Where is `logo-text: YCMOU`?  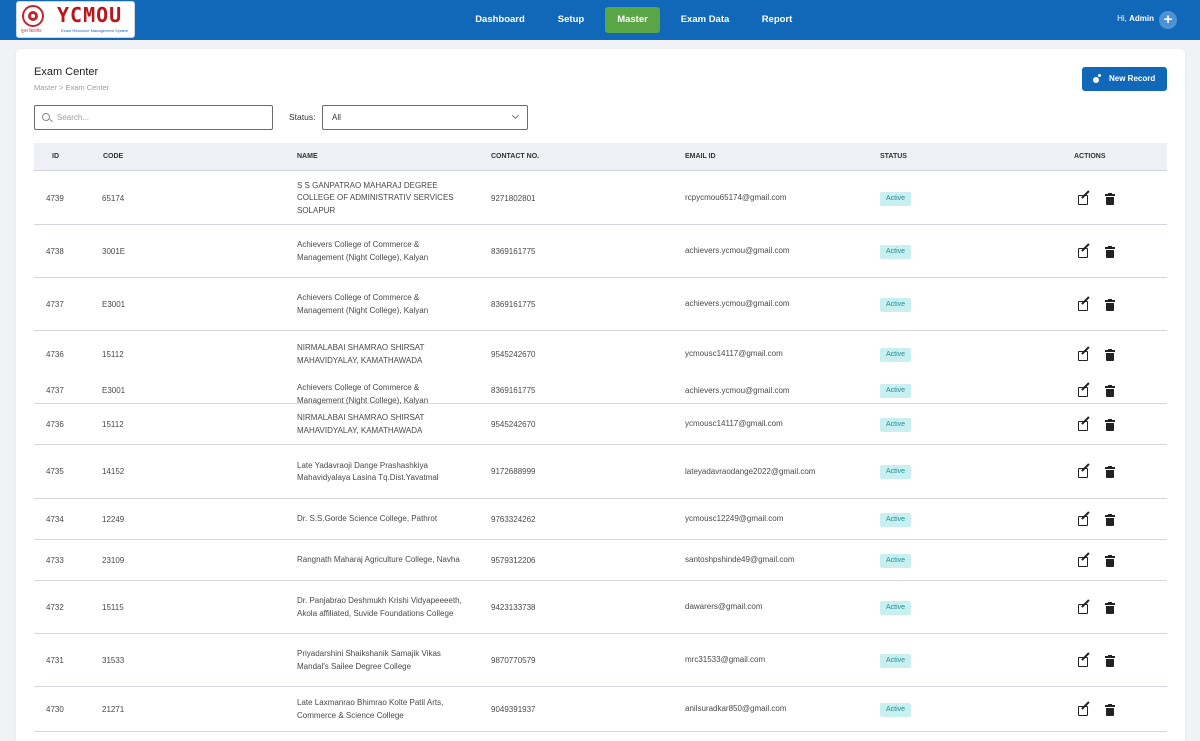 logo-text: YCMOU is located at coordinates (90, 15).